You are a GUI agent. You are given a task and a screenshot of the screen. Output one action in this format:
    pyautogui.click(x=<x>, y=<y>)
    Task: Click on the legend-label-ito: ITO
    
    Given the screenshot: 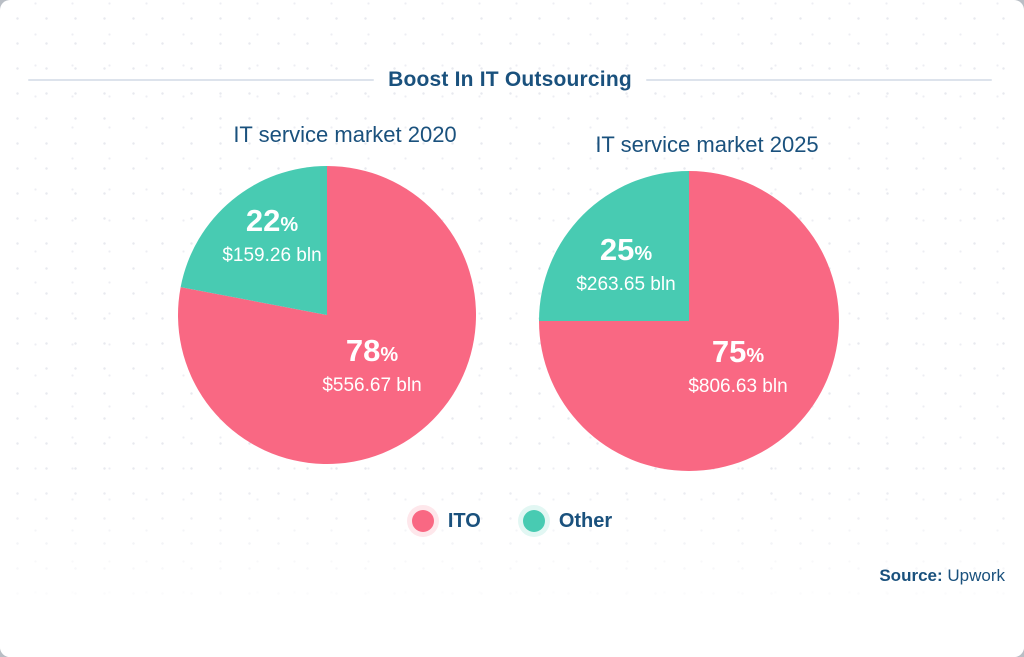 What is the action you would take?
    pyautogui.click(x=464, y=520)
    